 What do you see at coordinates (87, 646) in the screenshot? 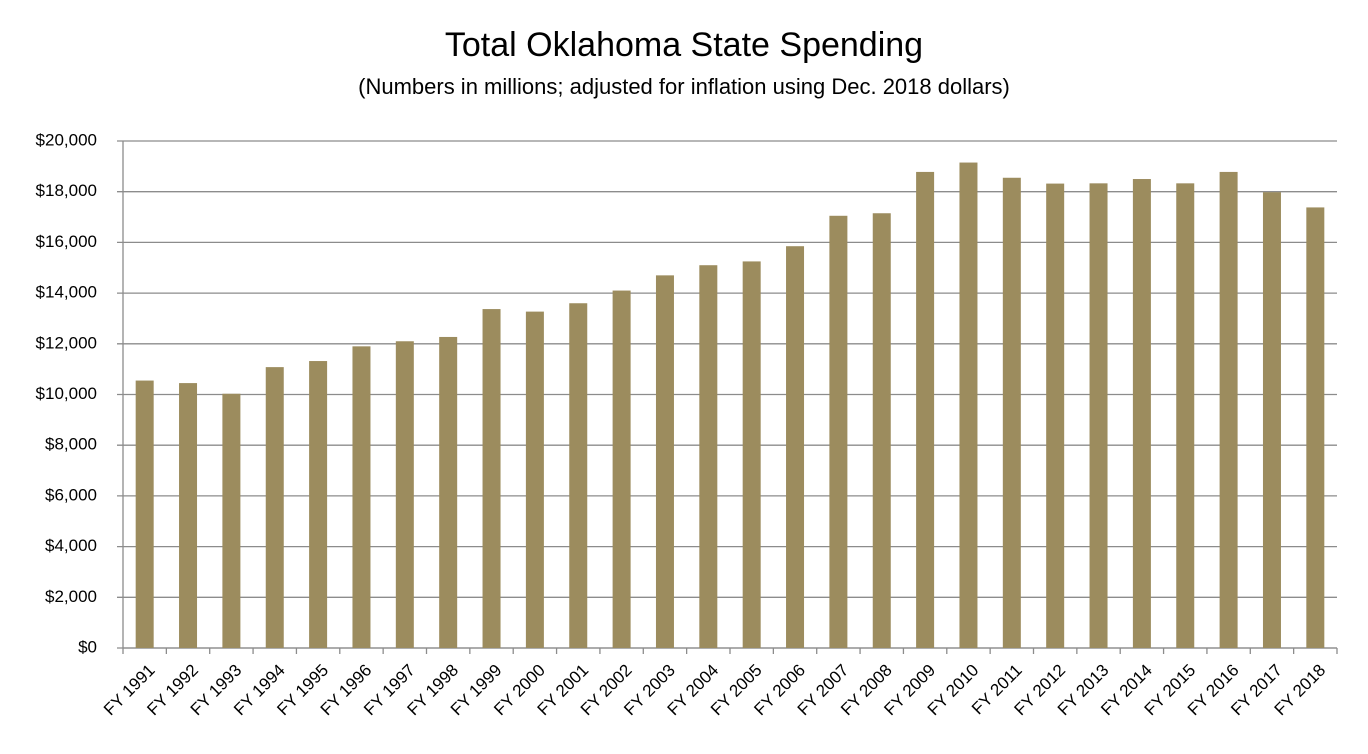
I see `y-tick-label: $0` at bounding box center [87, 646].